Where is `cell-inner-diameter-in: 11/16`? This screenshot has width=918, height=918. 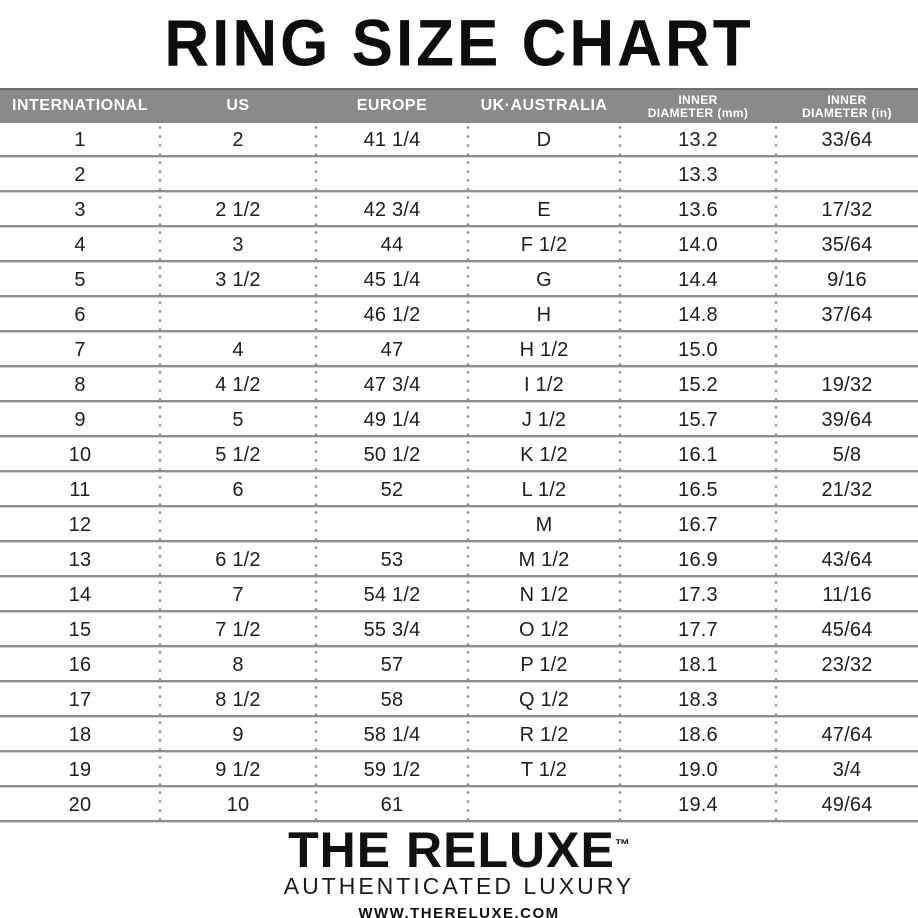
cell-inner-diameter-in: 11/16 is located at coordinates (847, 595).